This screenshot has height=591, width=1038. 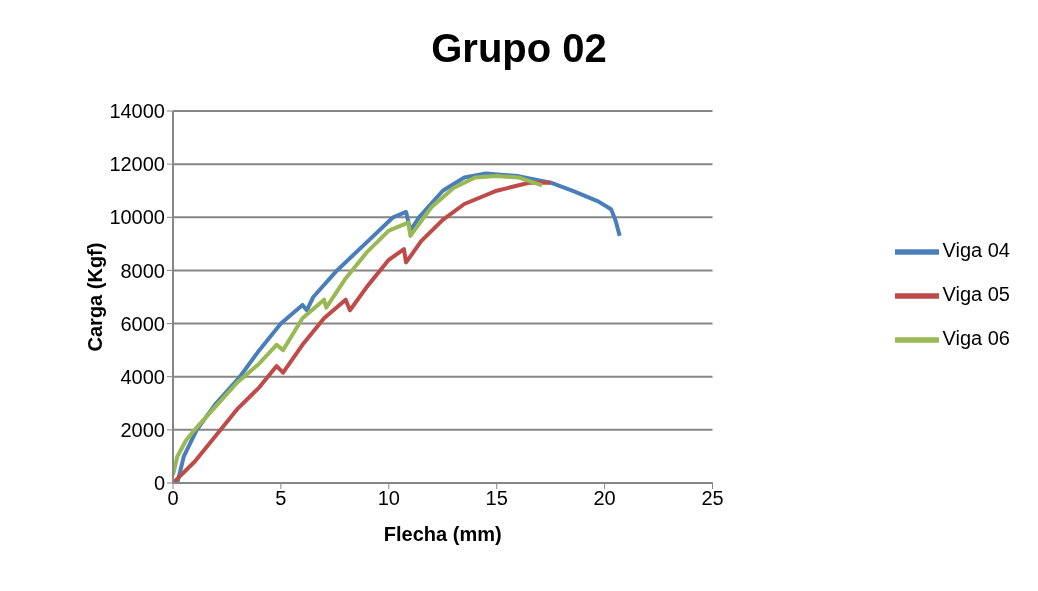 What do you see at coordinates (281, 498) in the screenshot?
I see `x-tick-label: 5` at bounding box center [281, 498].